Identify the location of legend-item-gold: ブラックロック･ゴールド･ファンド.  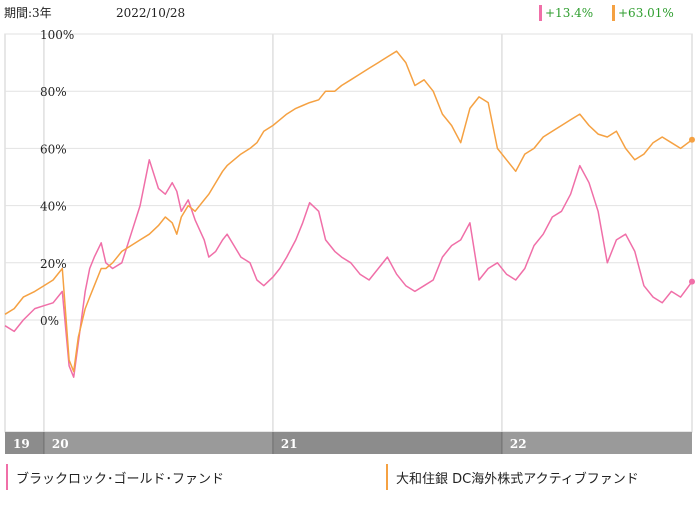
(115, 477).